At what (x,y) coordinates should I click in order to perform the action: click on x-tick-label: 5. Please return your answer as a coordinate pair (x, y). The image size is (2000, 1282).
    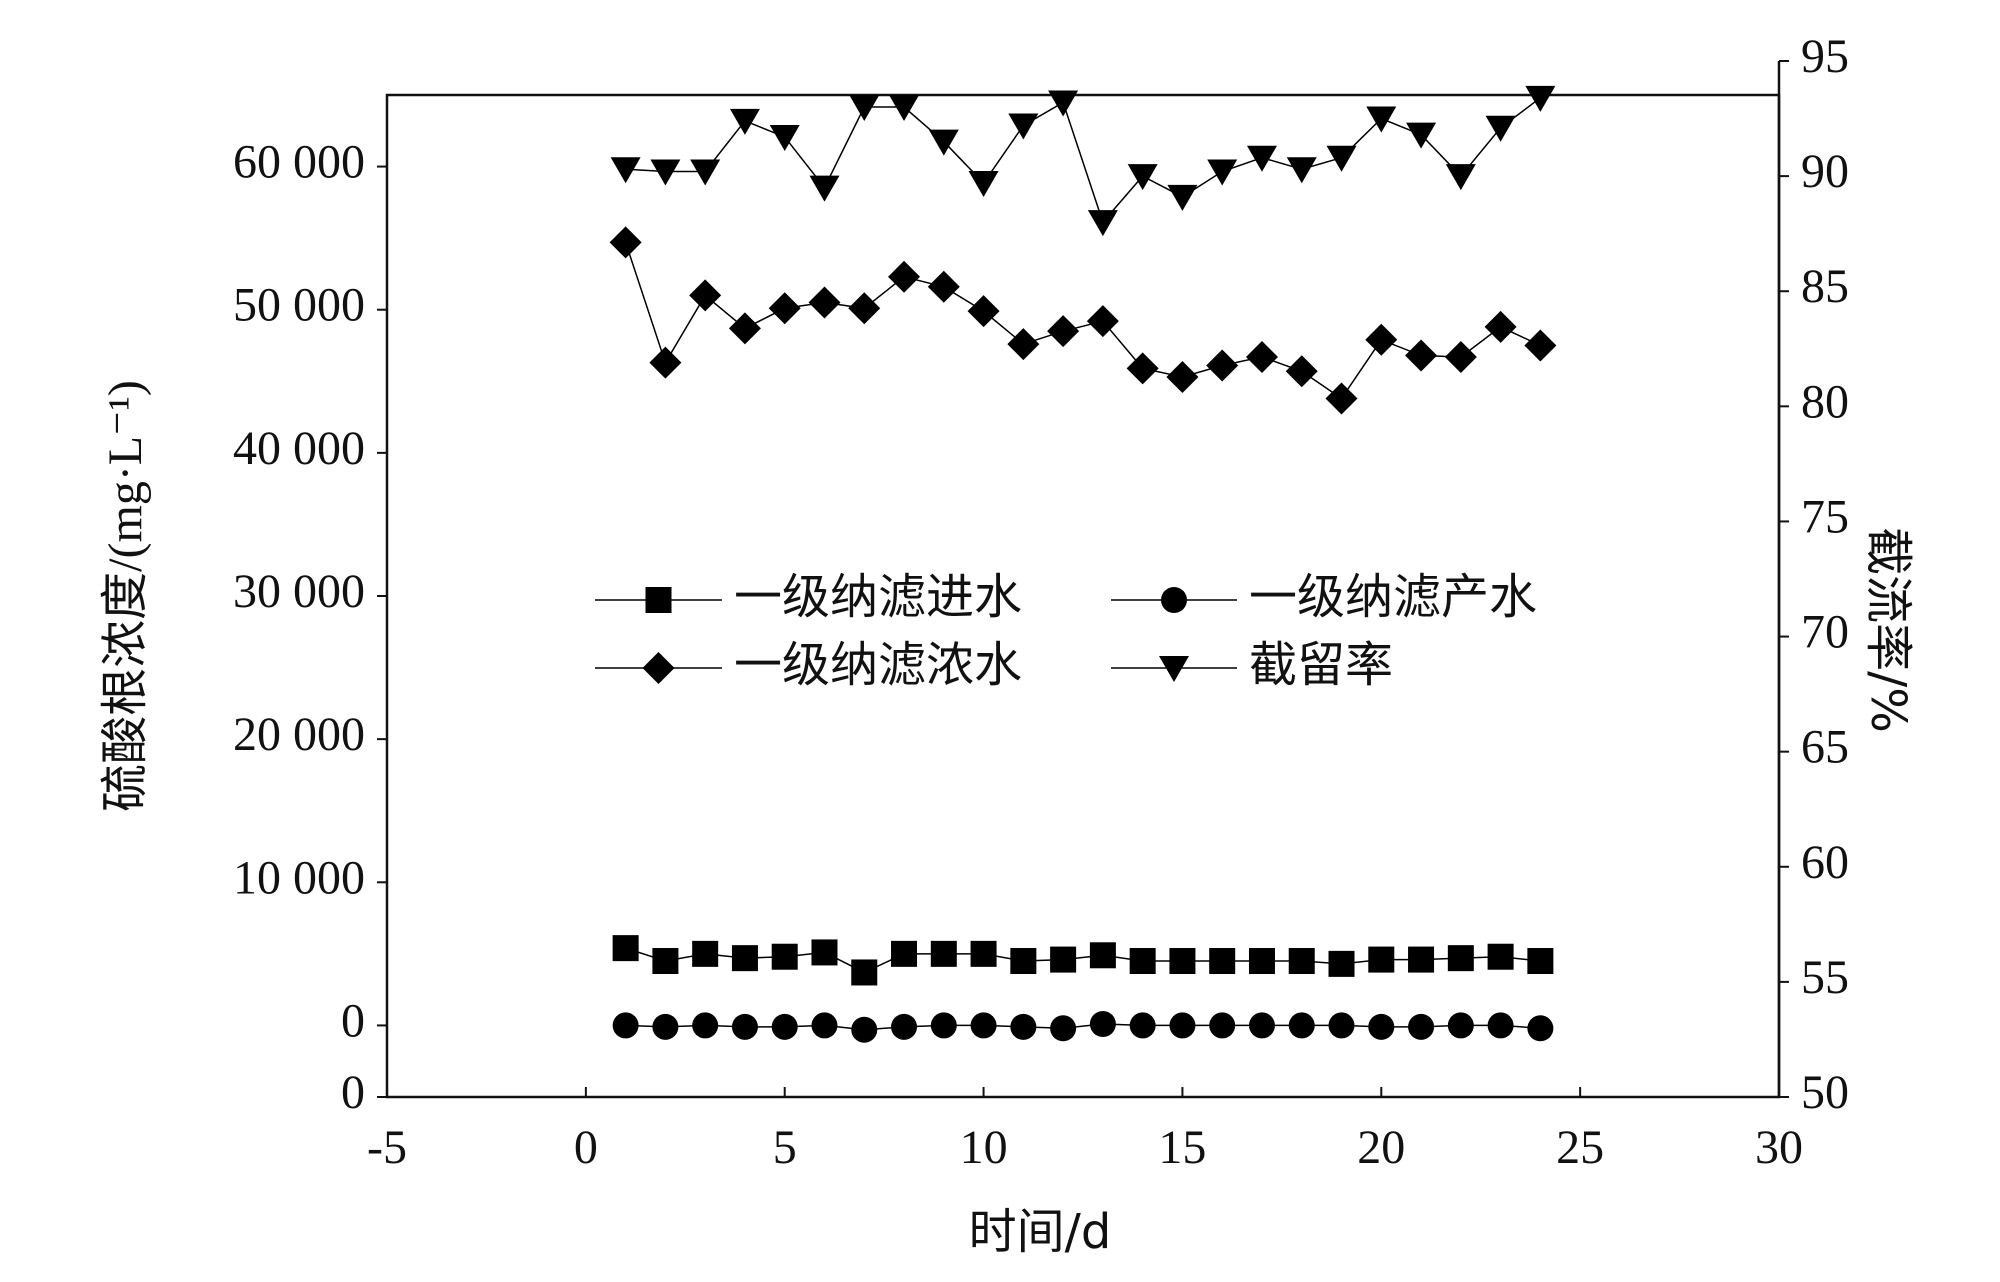
    Looking at the image, I should click on (785, 1147).